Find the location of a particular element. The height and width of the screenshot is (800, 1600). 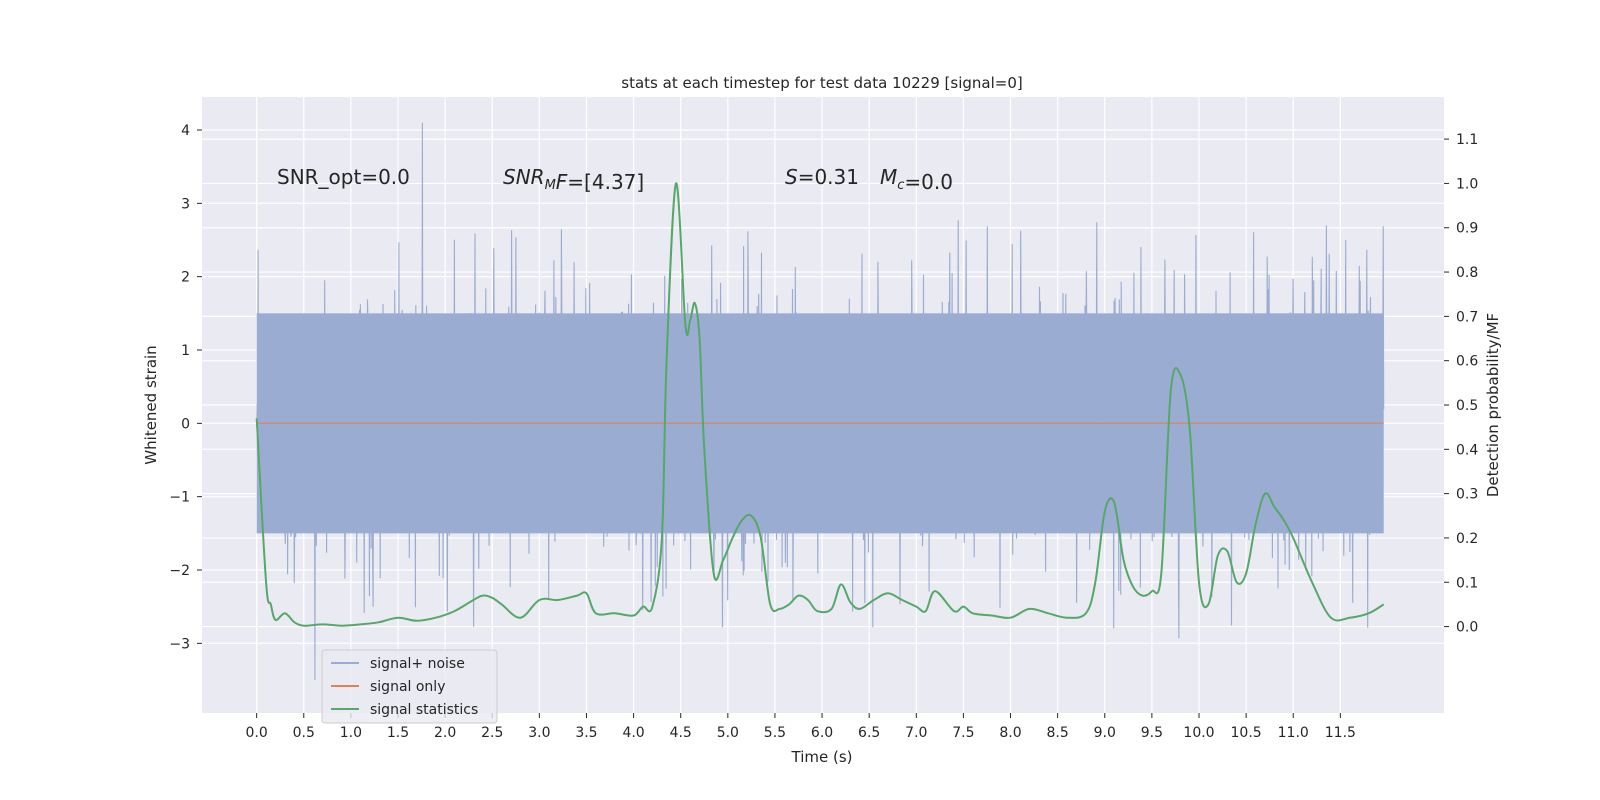

x-tick-label: 6.0 is located at coordinates (822, 733).